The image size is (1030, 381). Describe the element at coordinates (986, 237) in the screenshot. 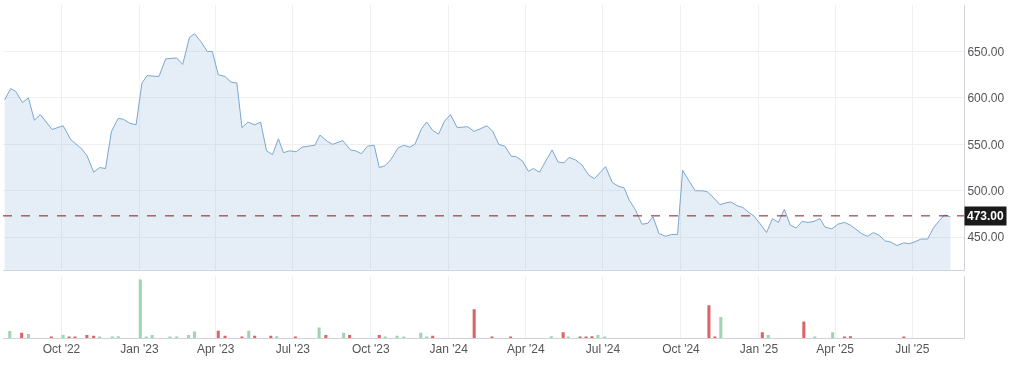

I see `y-tick-label: 450.00` at that location.